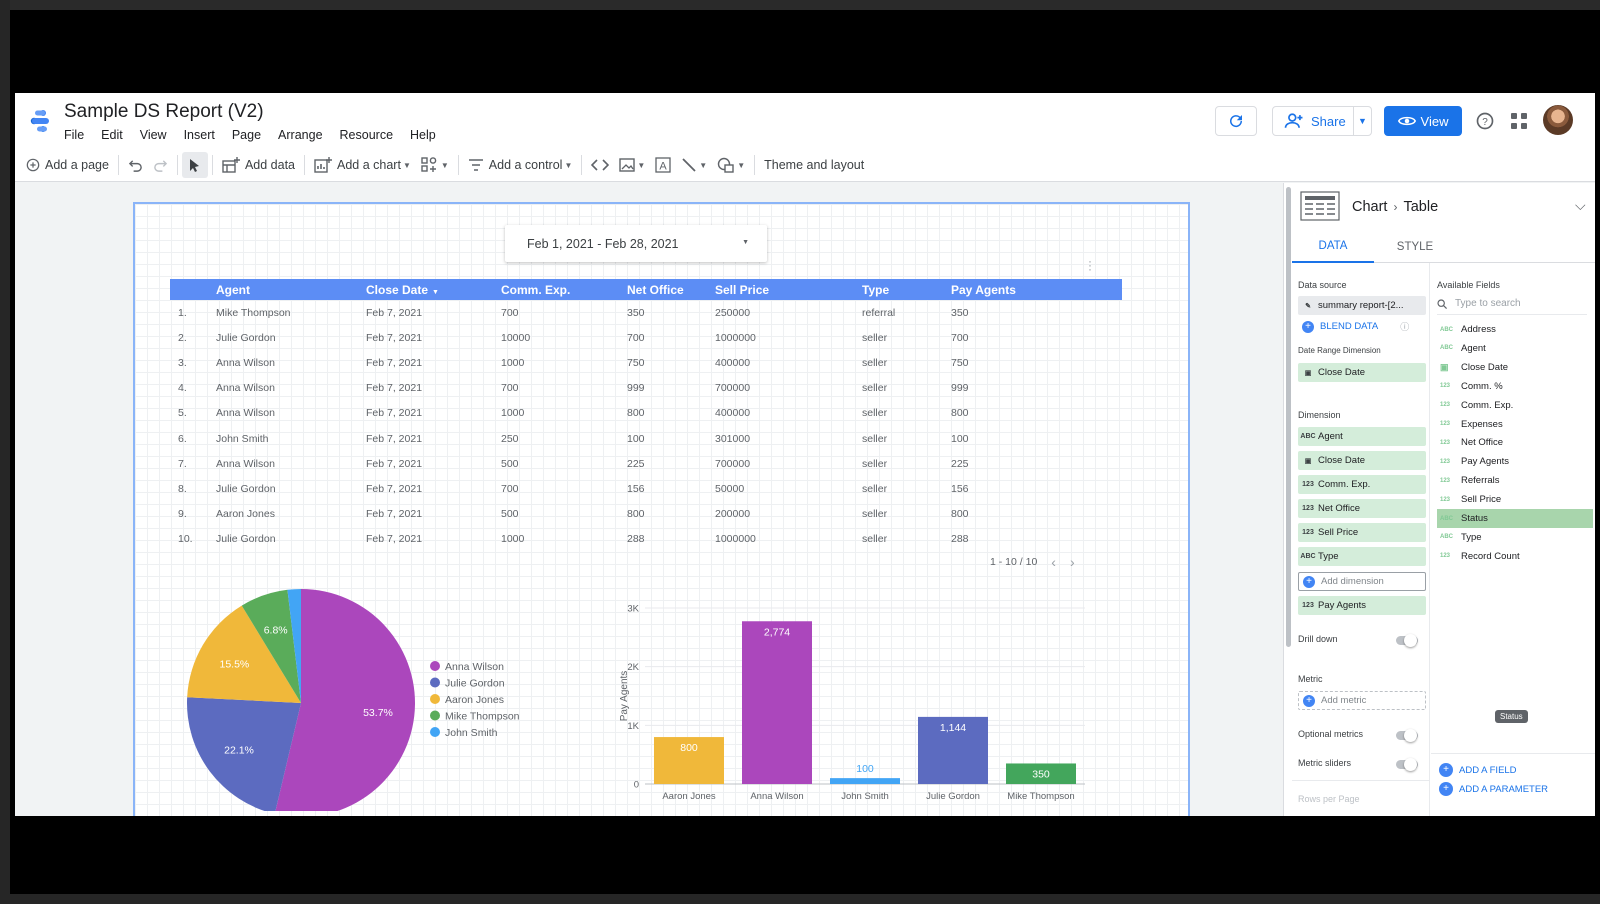 This screenshot has width=1600, height=904. I want to click on breadcrumb-chart: Chart, so click(1370, 207).